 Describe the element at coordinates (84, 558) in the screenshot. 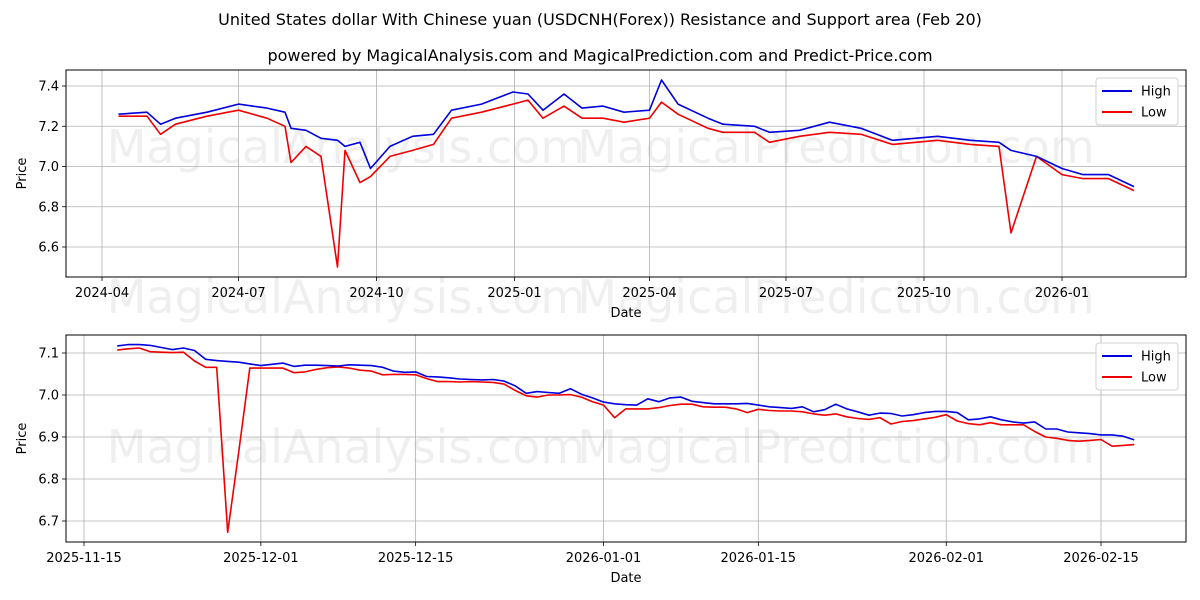

I see `x-tick-label: 2025-11-15` at that location.